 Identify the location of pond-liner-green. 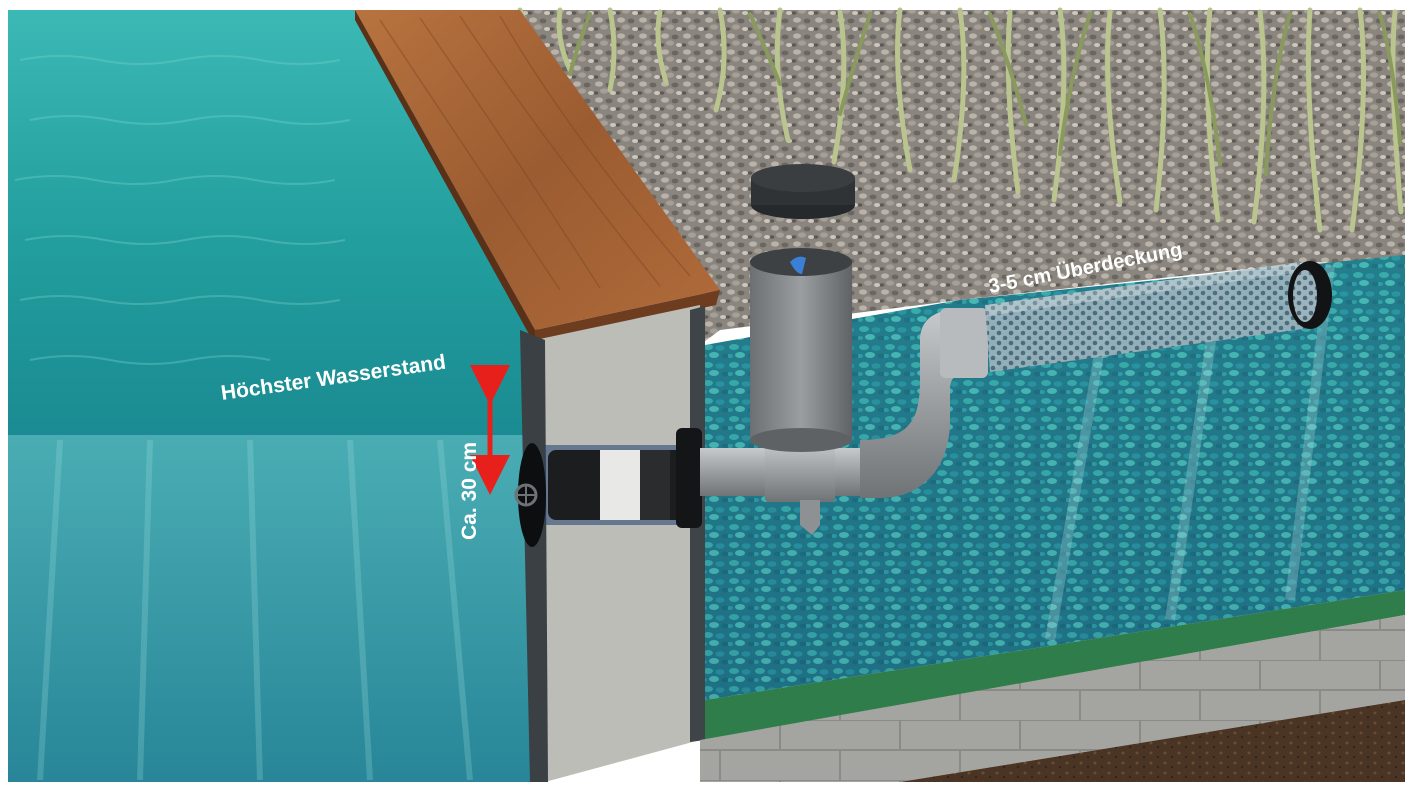
(1055, 665).